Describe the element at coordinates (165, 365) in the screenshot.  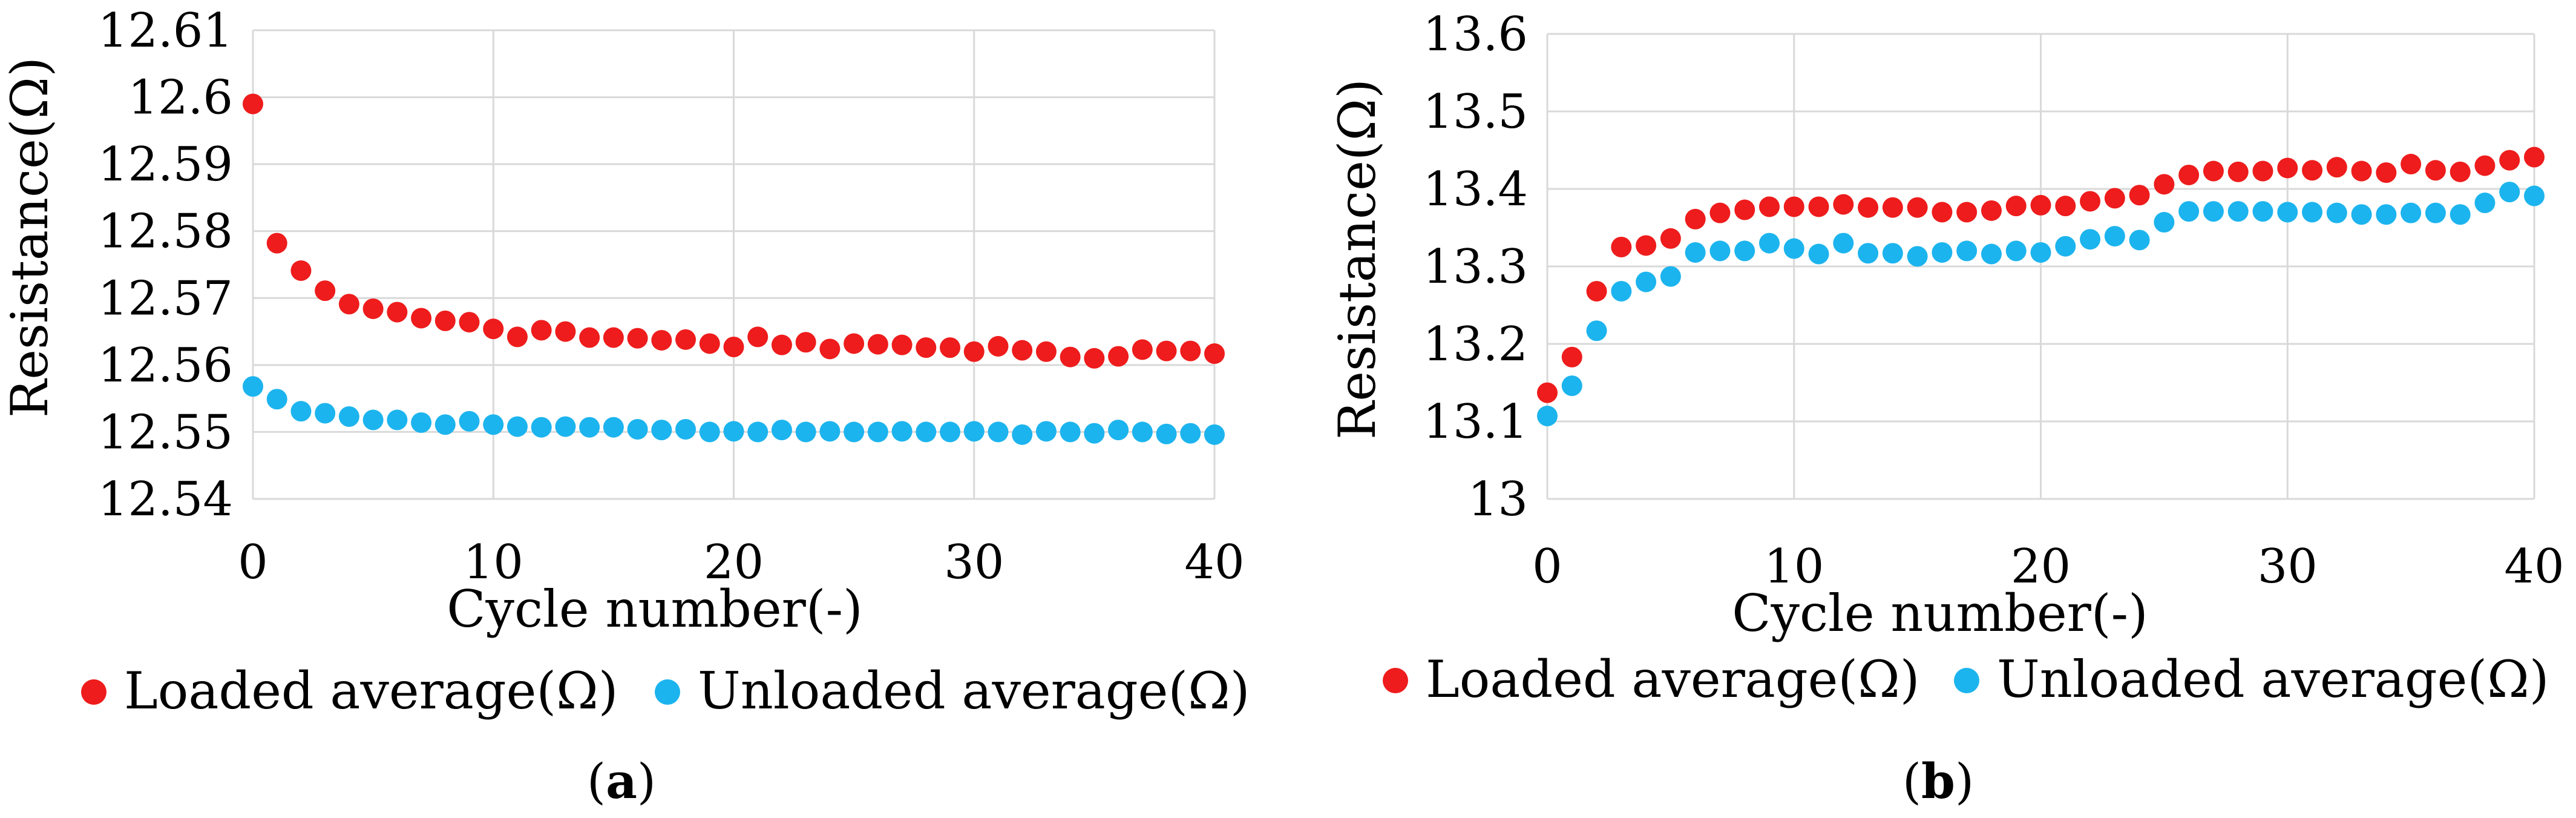
I see `chart-a-y-tick-label: 12.56` at that location.